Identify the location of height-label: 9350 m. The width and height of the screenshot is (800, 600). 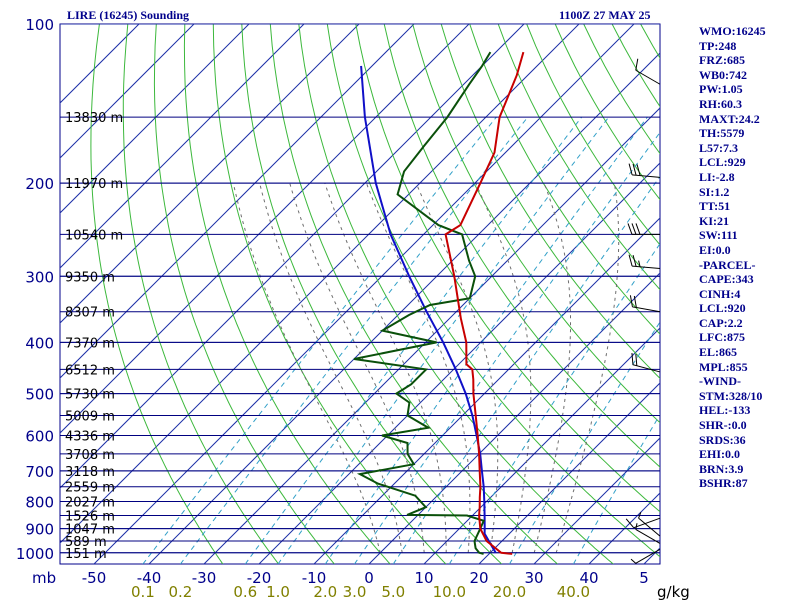
(90, 277).